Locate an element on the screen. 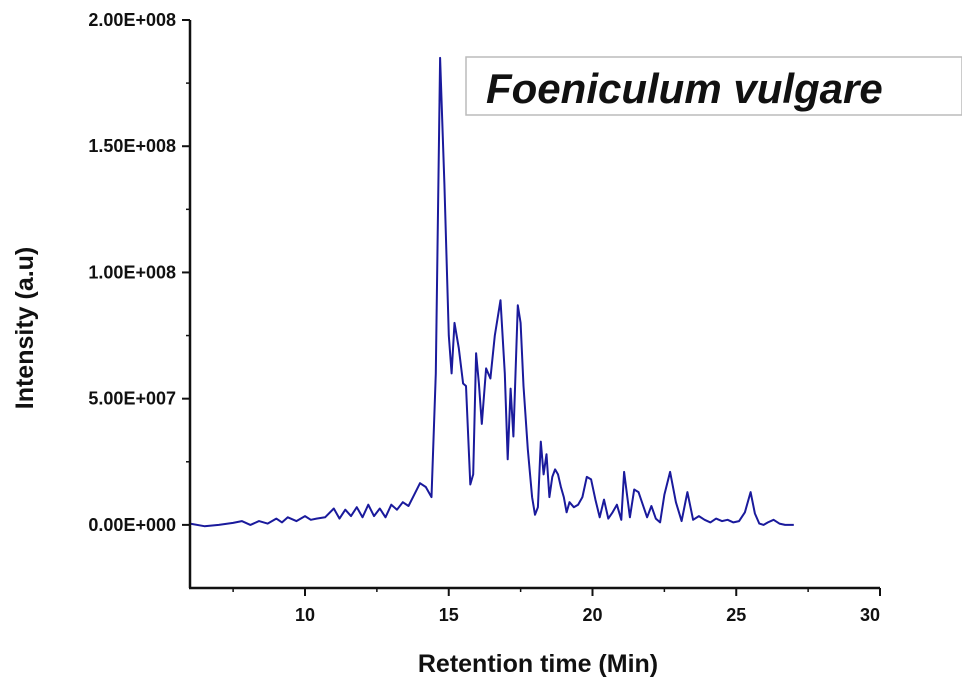  y-axis-title: Intensity (a.u) is located at coordinates (25, 328).